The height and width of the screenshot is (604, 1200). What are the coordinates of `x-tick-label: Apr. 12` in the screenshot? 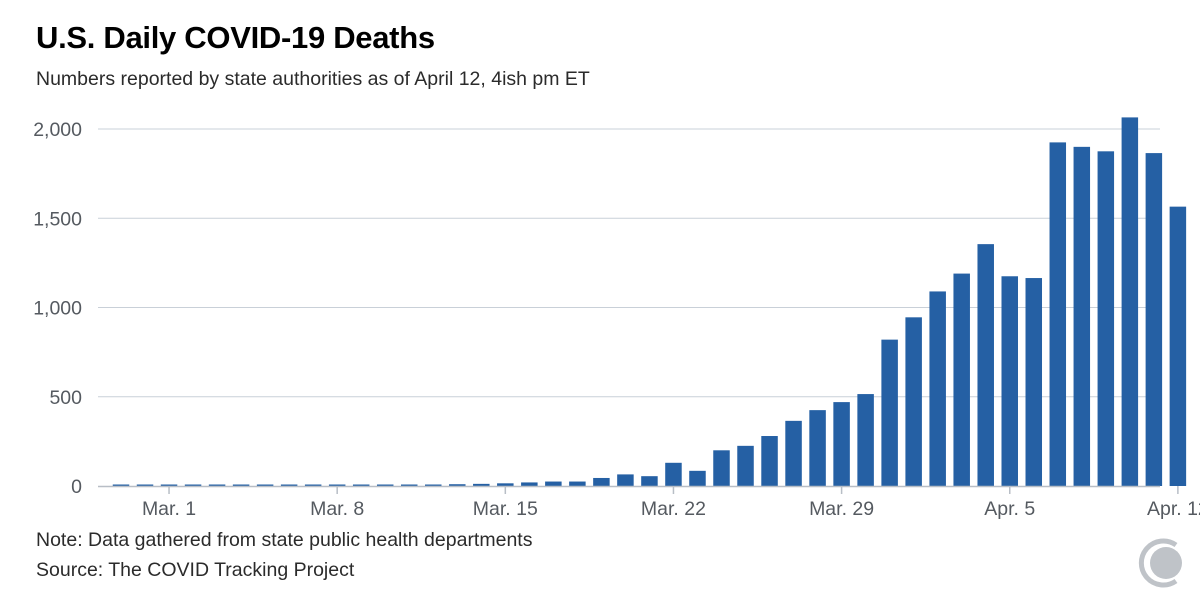 It's located at (1173, 509).